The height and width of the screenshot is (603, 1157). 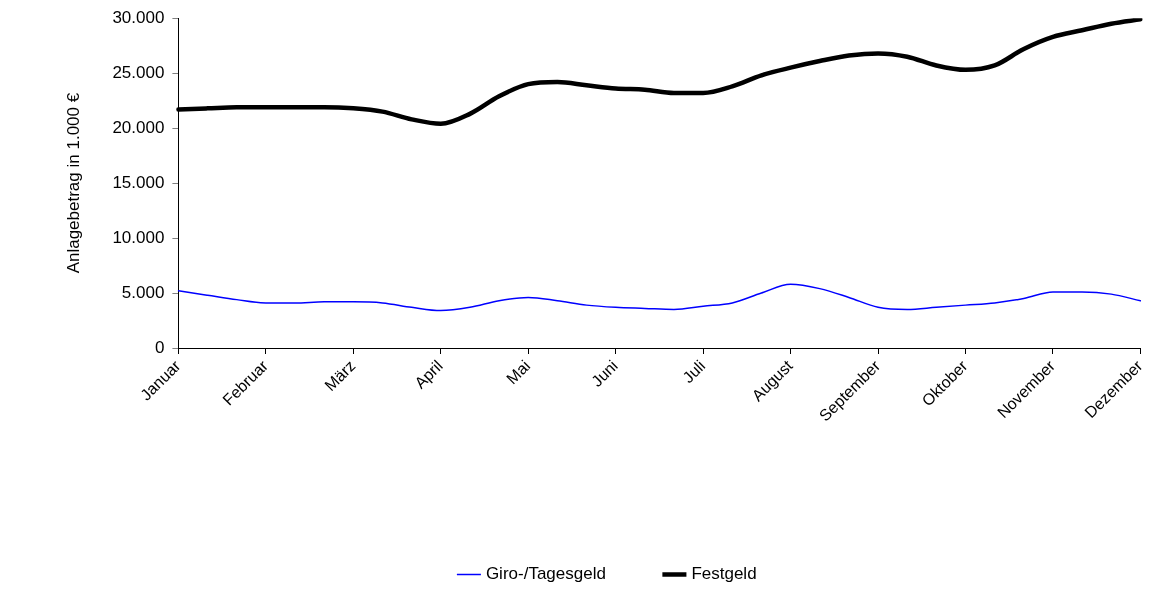 I want to click on y-tick-label: 30.000, so click(x=138, y=17).